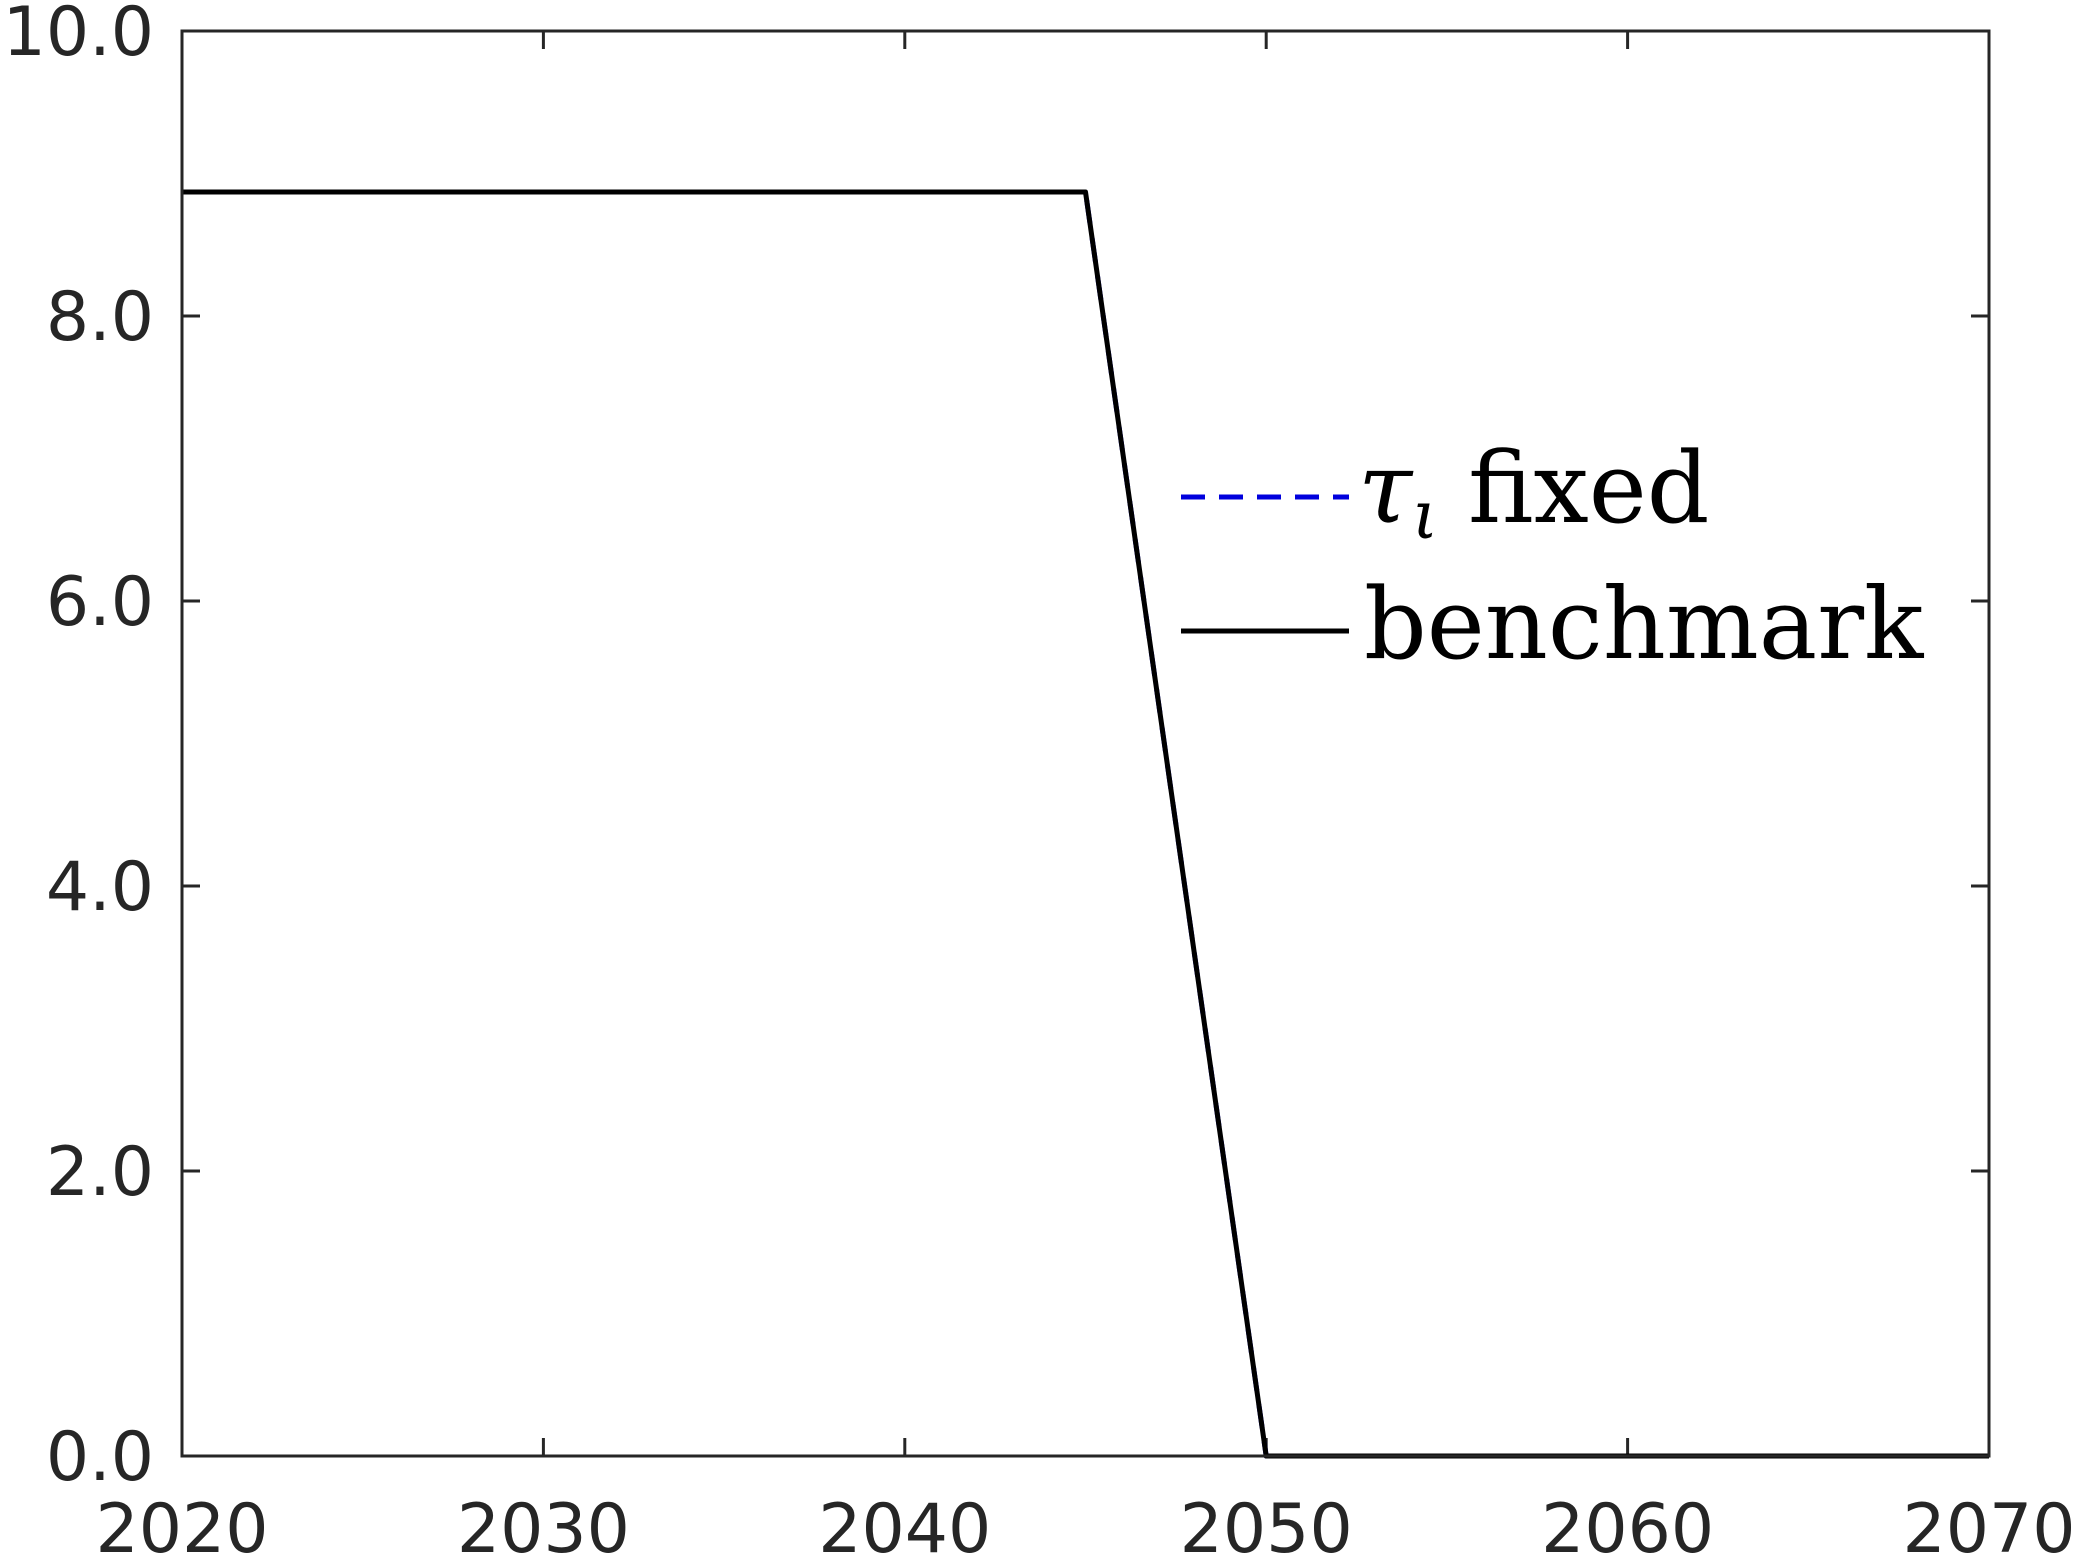 The image size is (2079, 1554). Describe the element at coordinates (543, 1522) in the screenshot. I see `x-tick-label: 2030` at that location.